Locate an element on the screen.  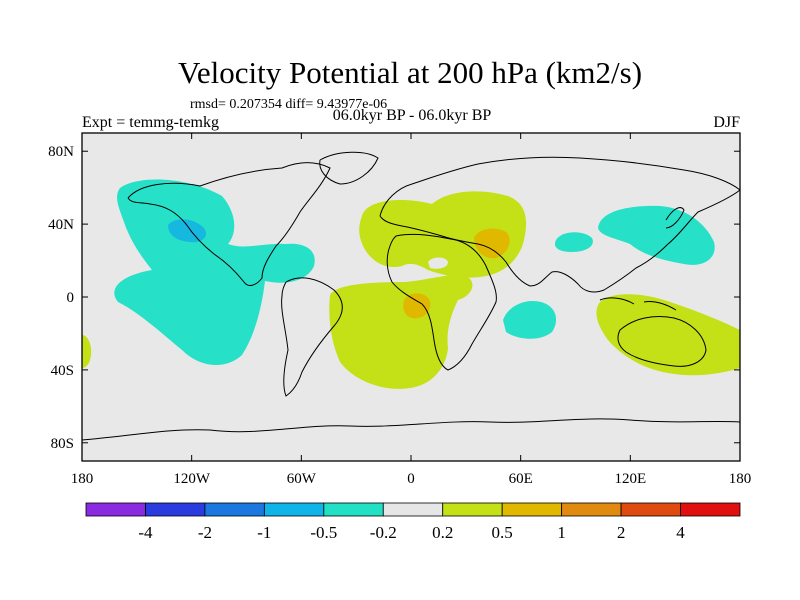
coast-antarctica is located at coordinates (411, 429).